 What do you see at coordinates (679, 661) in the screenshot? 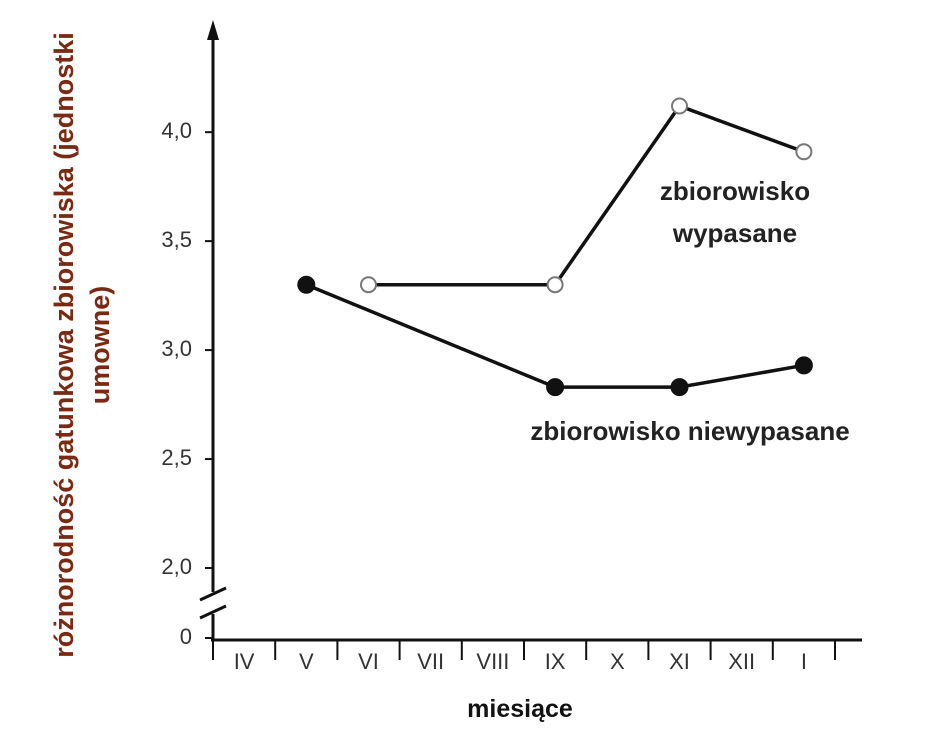
I see `x-tick-label: XI` at bounding box center [679, 661].